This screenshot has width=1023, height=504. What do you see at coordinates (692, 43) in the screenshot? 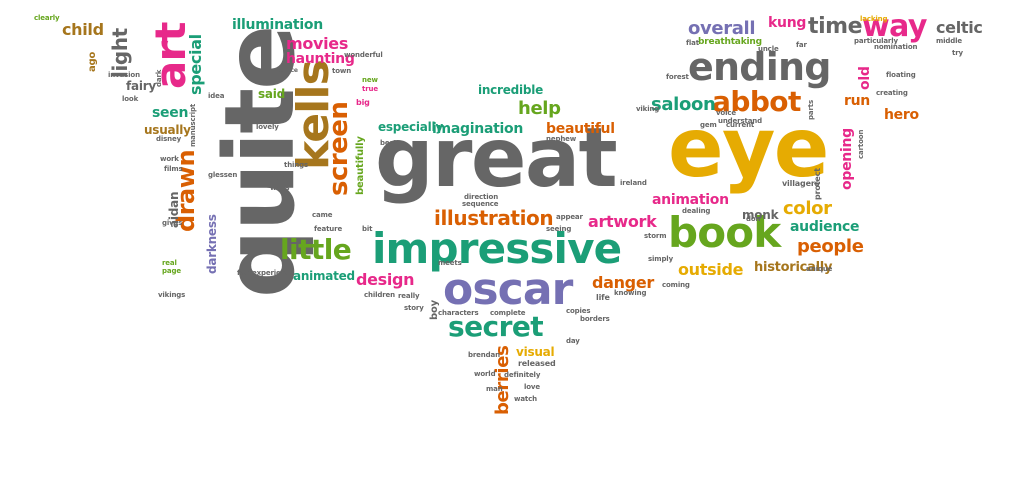
I see `word-flat: flat` at bounding box center [692, 43].